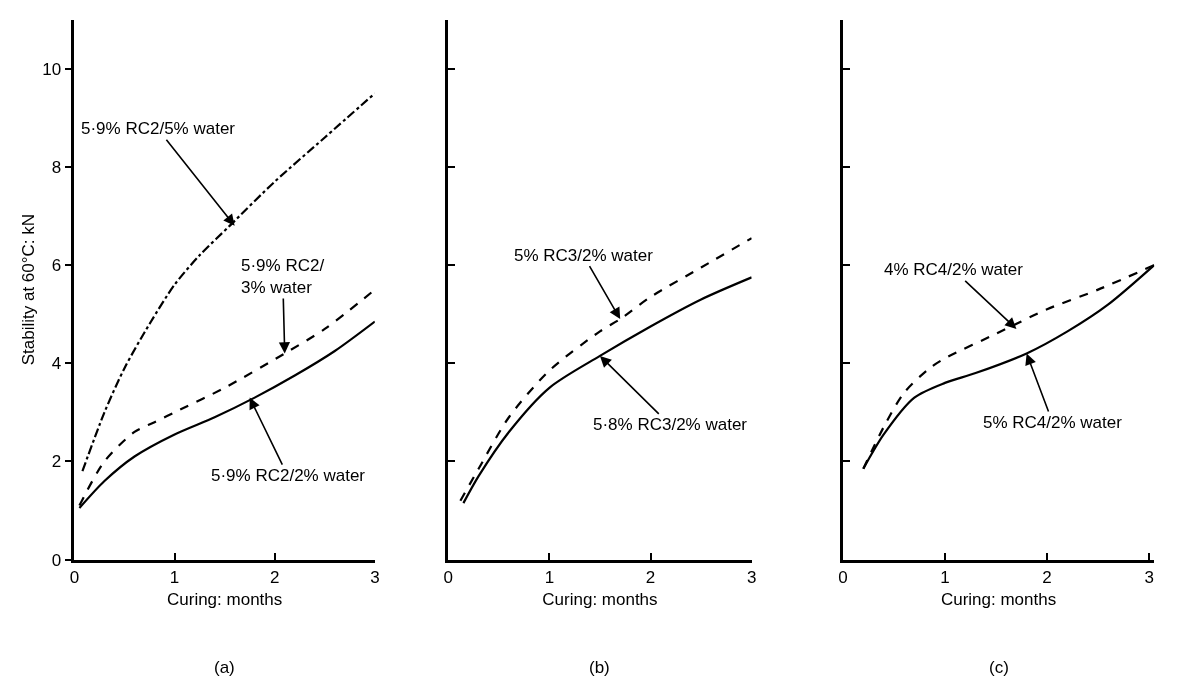 The image size is (1188, 689). Describe the element at coordinates (56, 167) in the screenshot. I see `y-tick-label: 8` at that location.